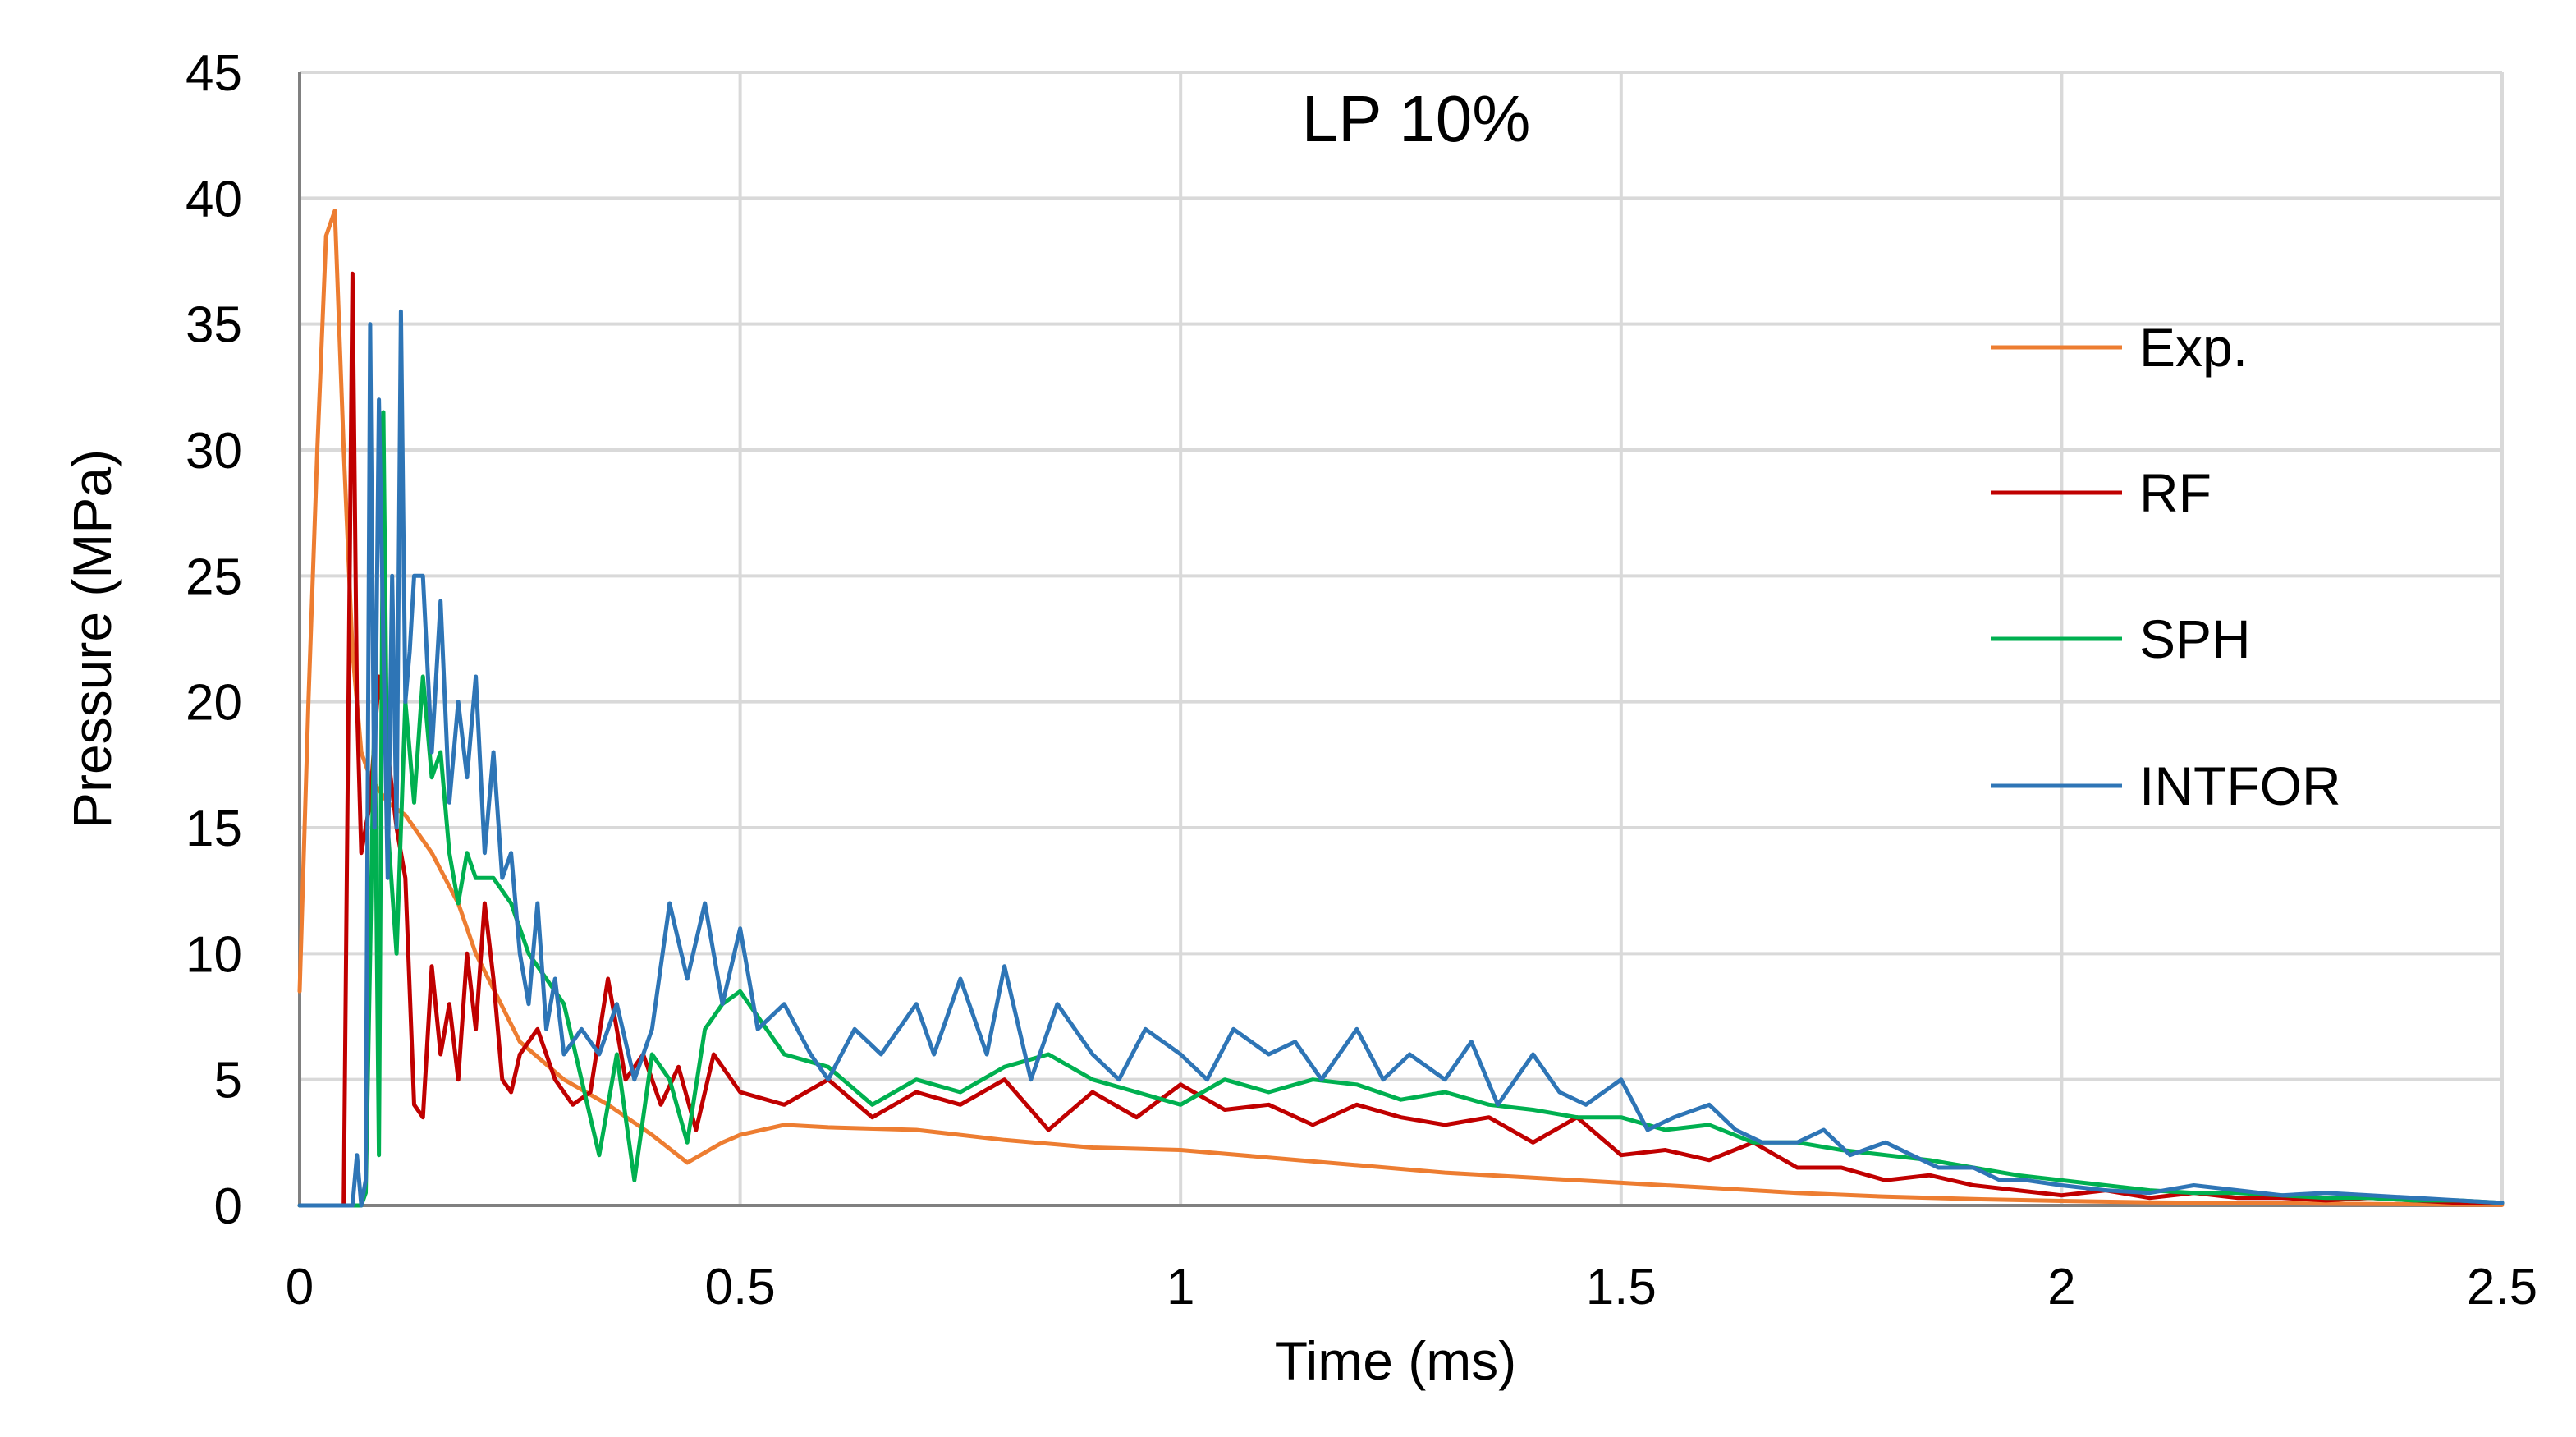 Image resolution: width=2576 pixels, height=1437 pixels. What do you see at coordinates (300, 1287) in the screenshot?
I see `x-tick-label: 0` at bounding box center [300, 1287].